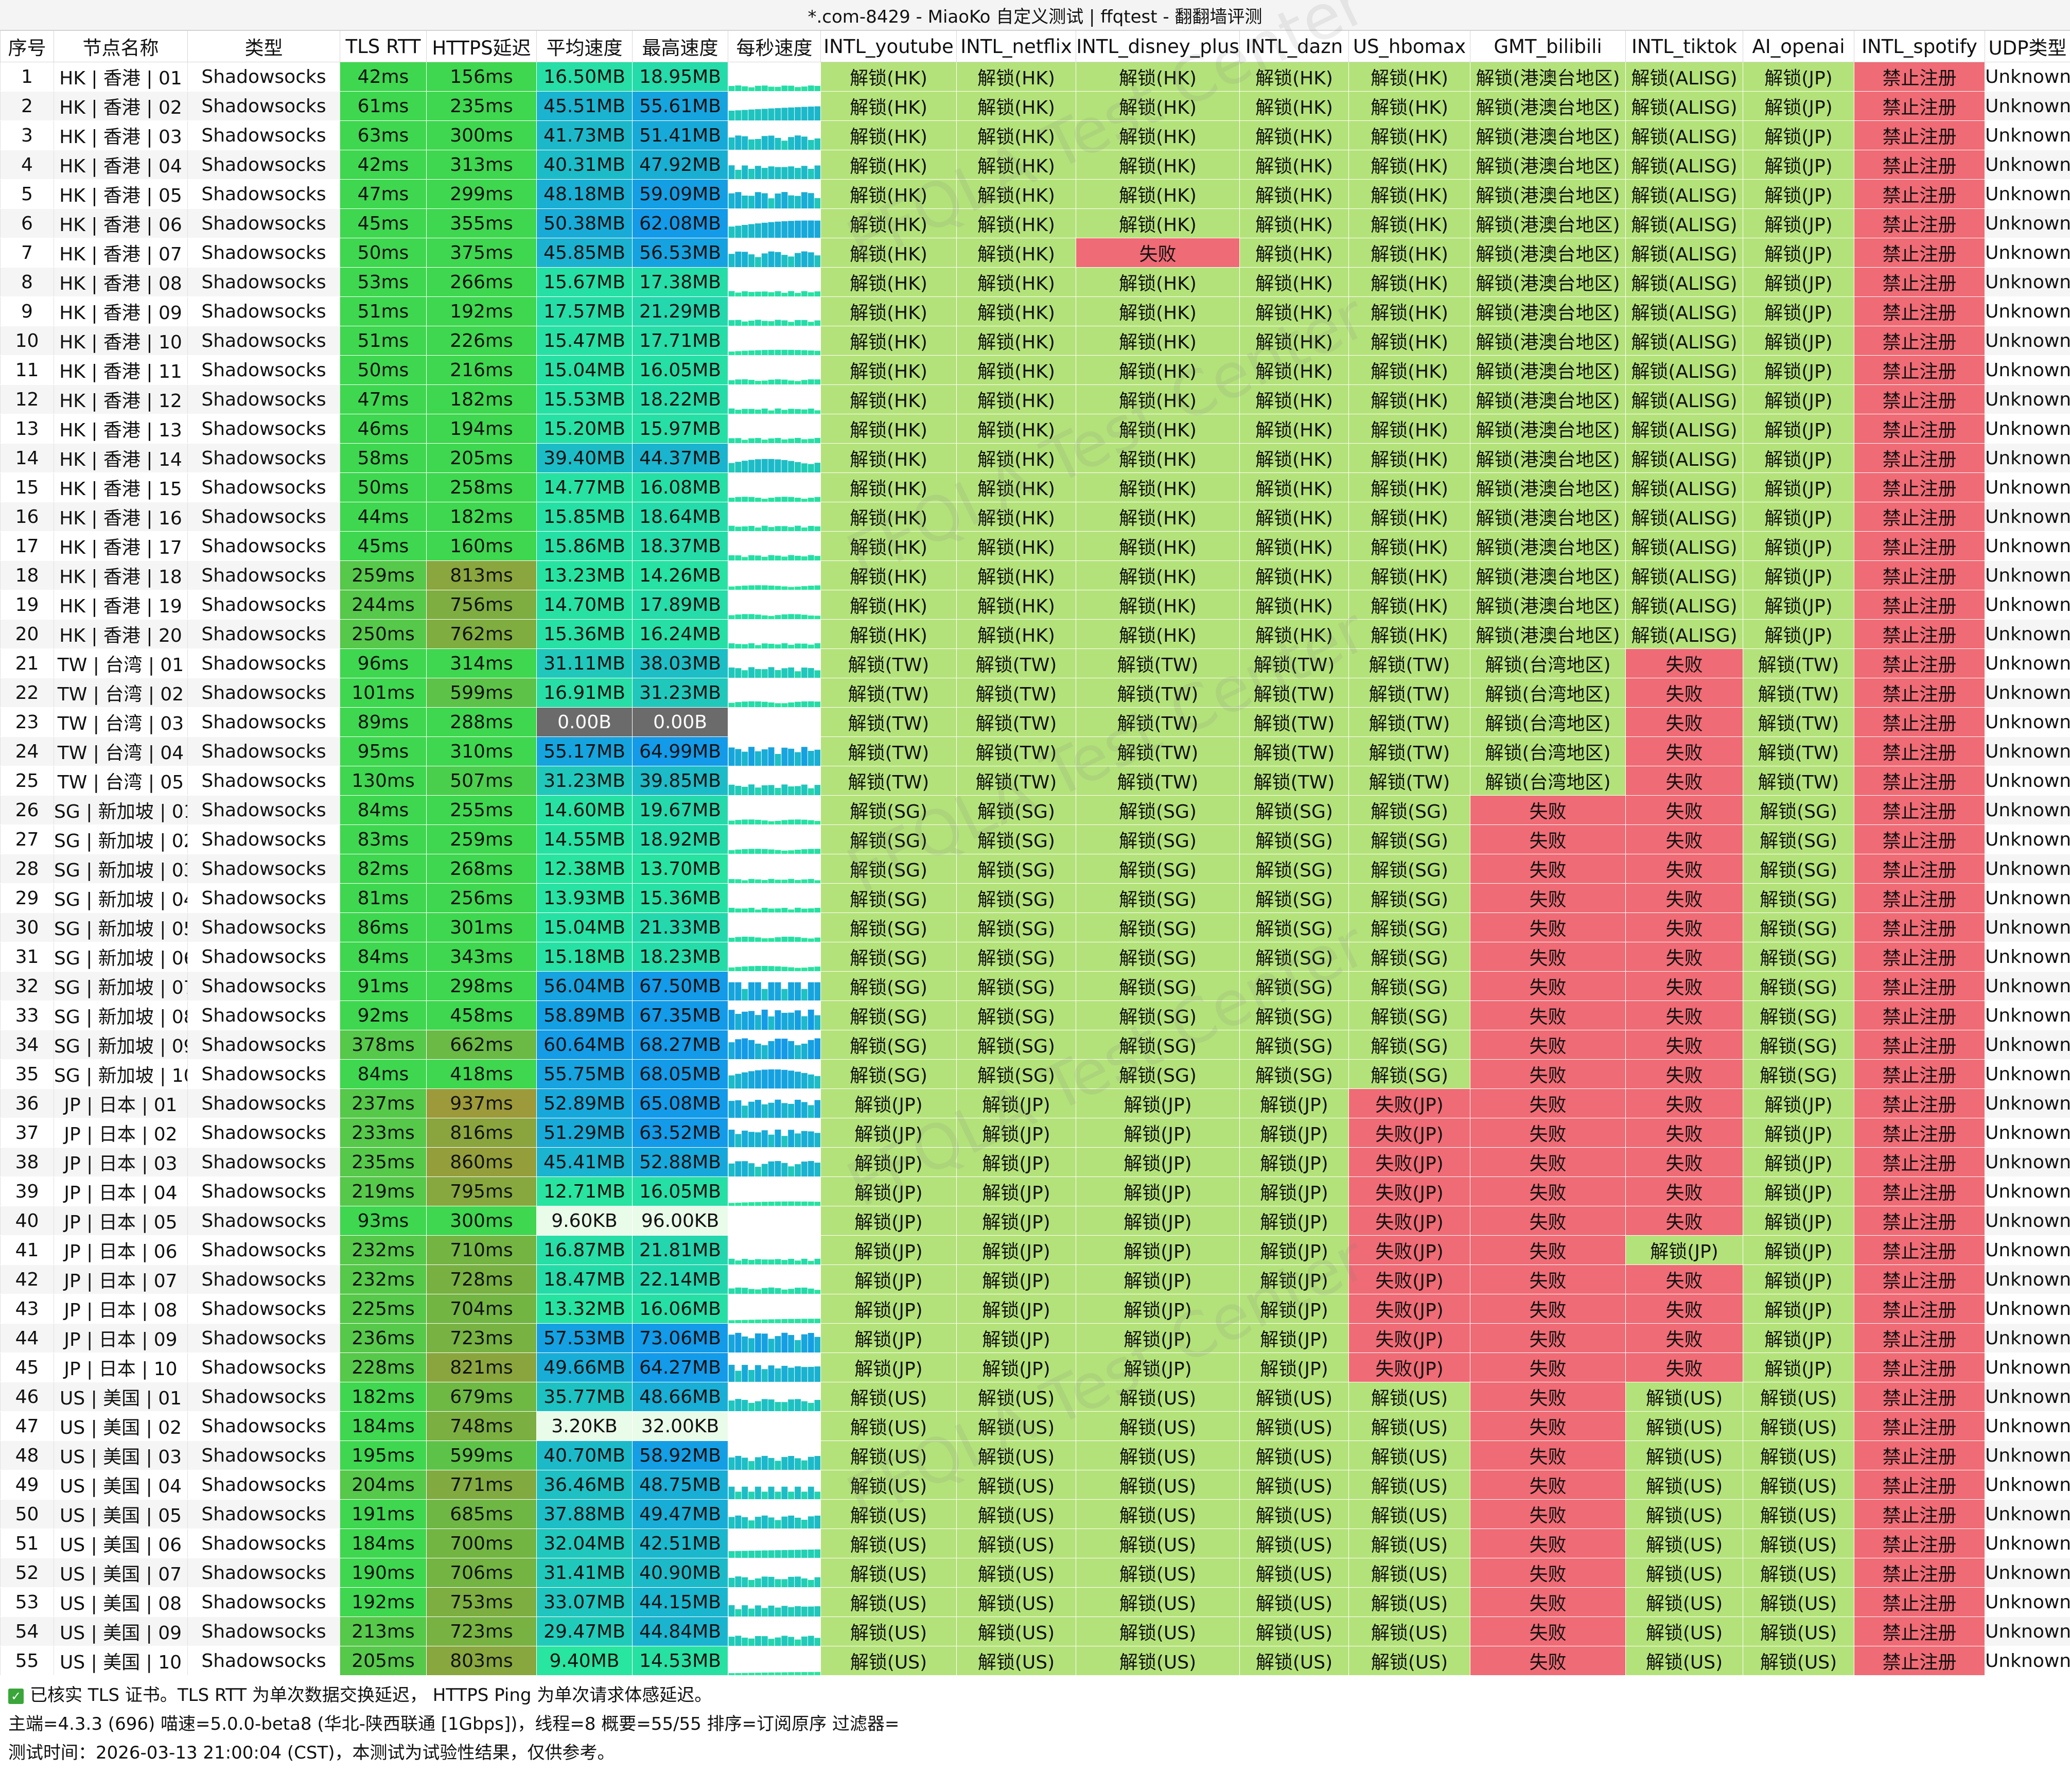 Image resolution: width=2070 pixels, height=1792 pixels. I want to click on column-header-netflix: INTL_netflix, so click(1016, 46).